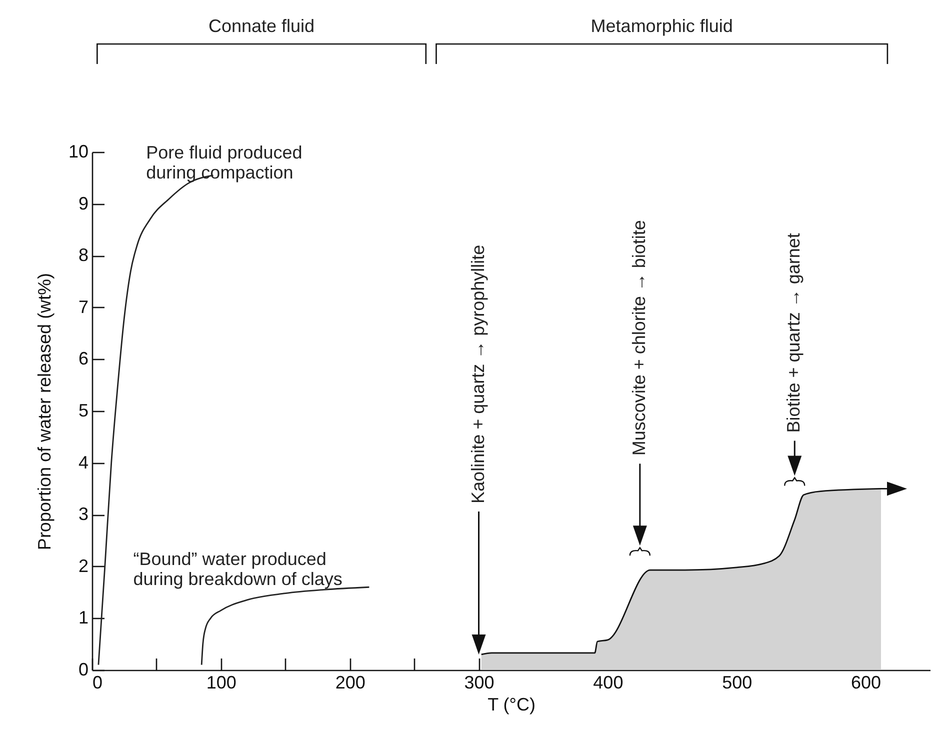  Describe the element at coordinates (83, 566) in the screenshot. I see `y-tick-label: 2` at that location.